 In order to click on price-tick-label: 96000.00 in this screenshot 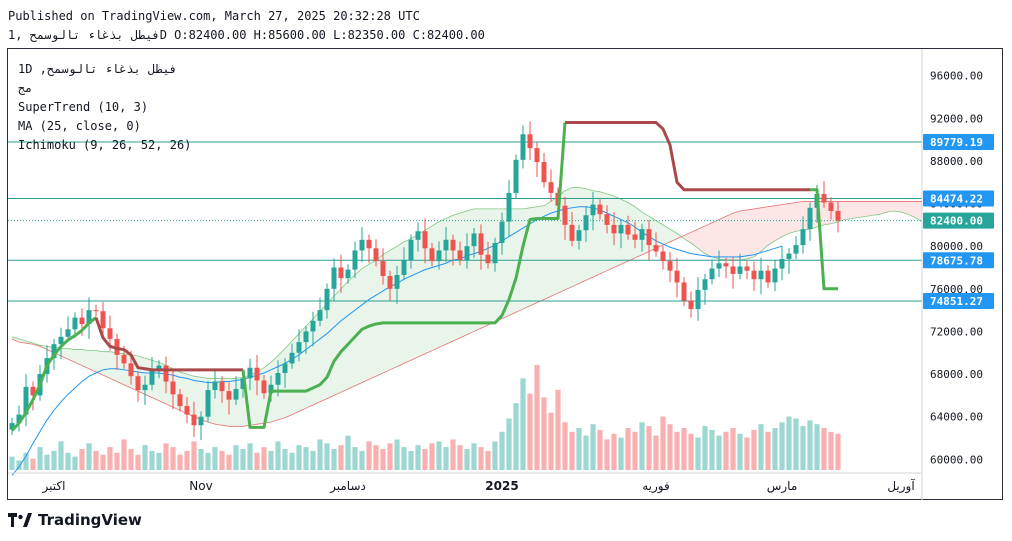, I will do `click(956, 76)`.